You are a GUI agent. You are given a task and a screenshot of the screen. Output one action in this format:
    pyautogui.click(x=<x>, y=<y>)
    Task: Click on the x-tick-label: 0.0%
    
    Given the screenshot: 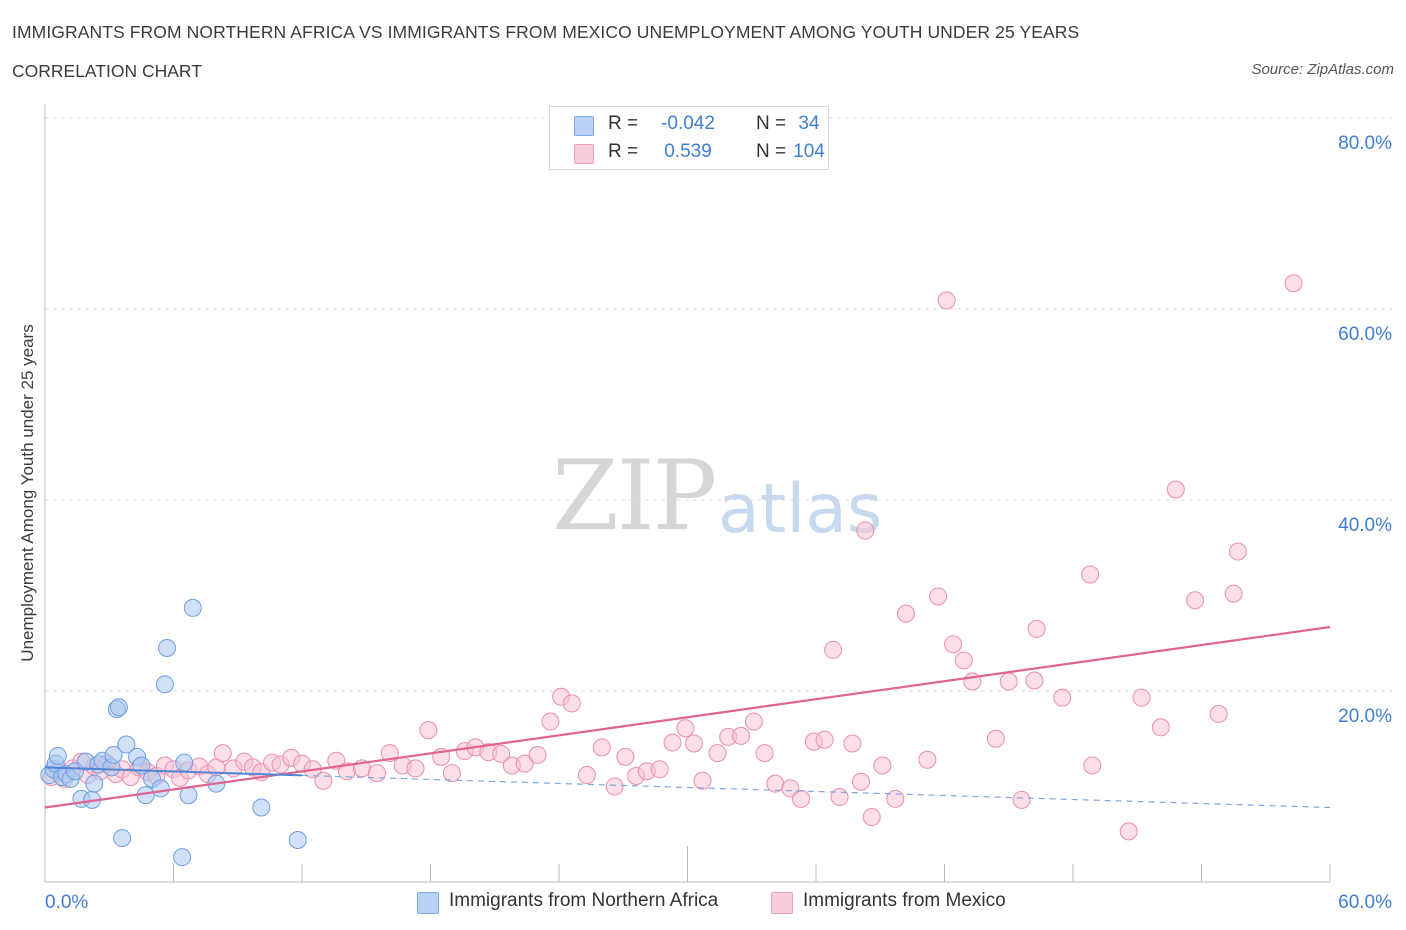 What is the action you would take?
    pyautogui.click(x=66, y=902)
    